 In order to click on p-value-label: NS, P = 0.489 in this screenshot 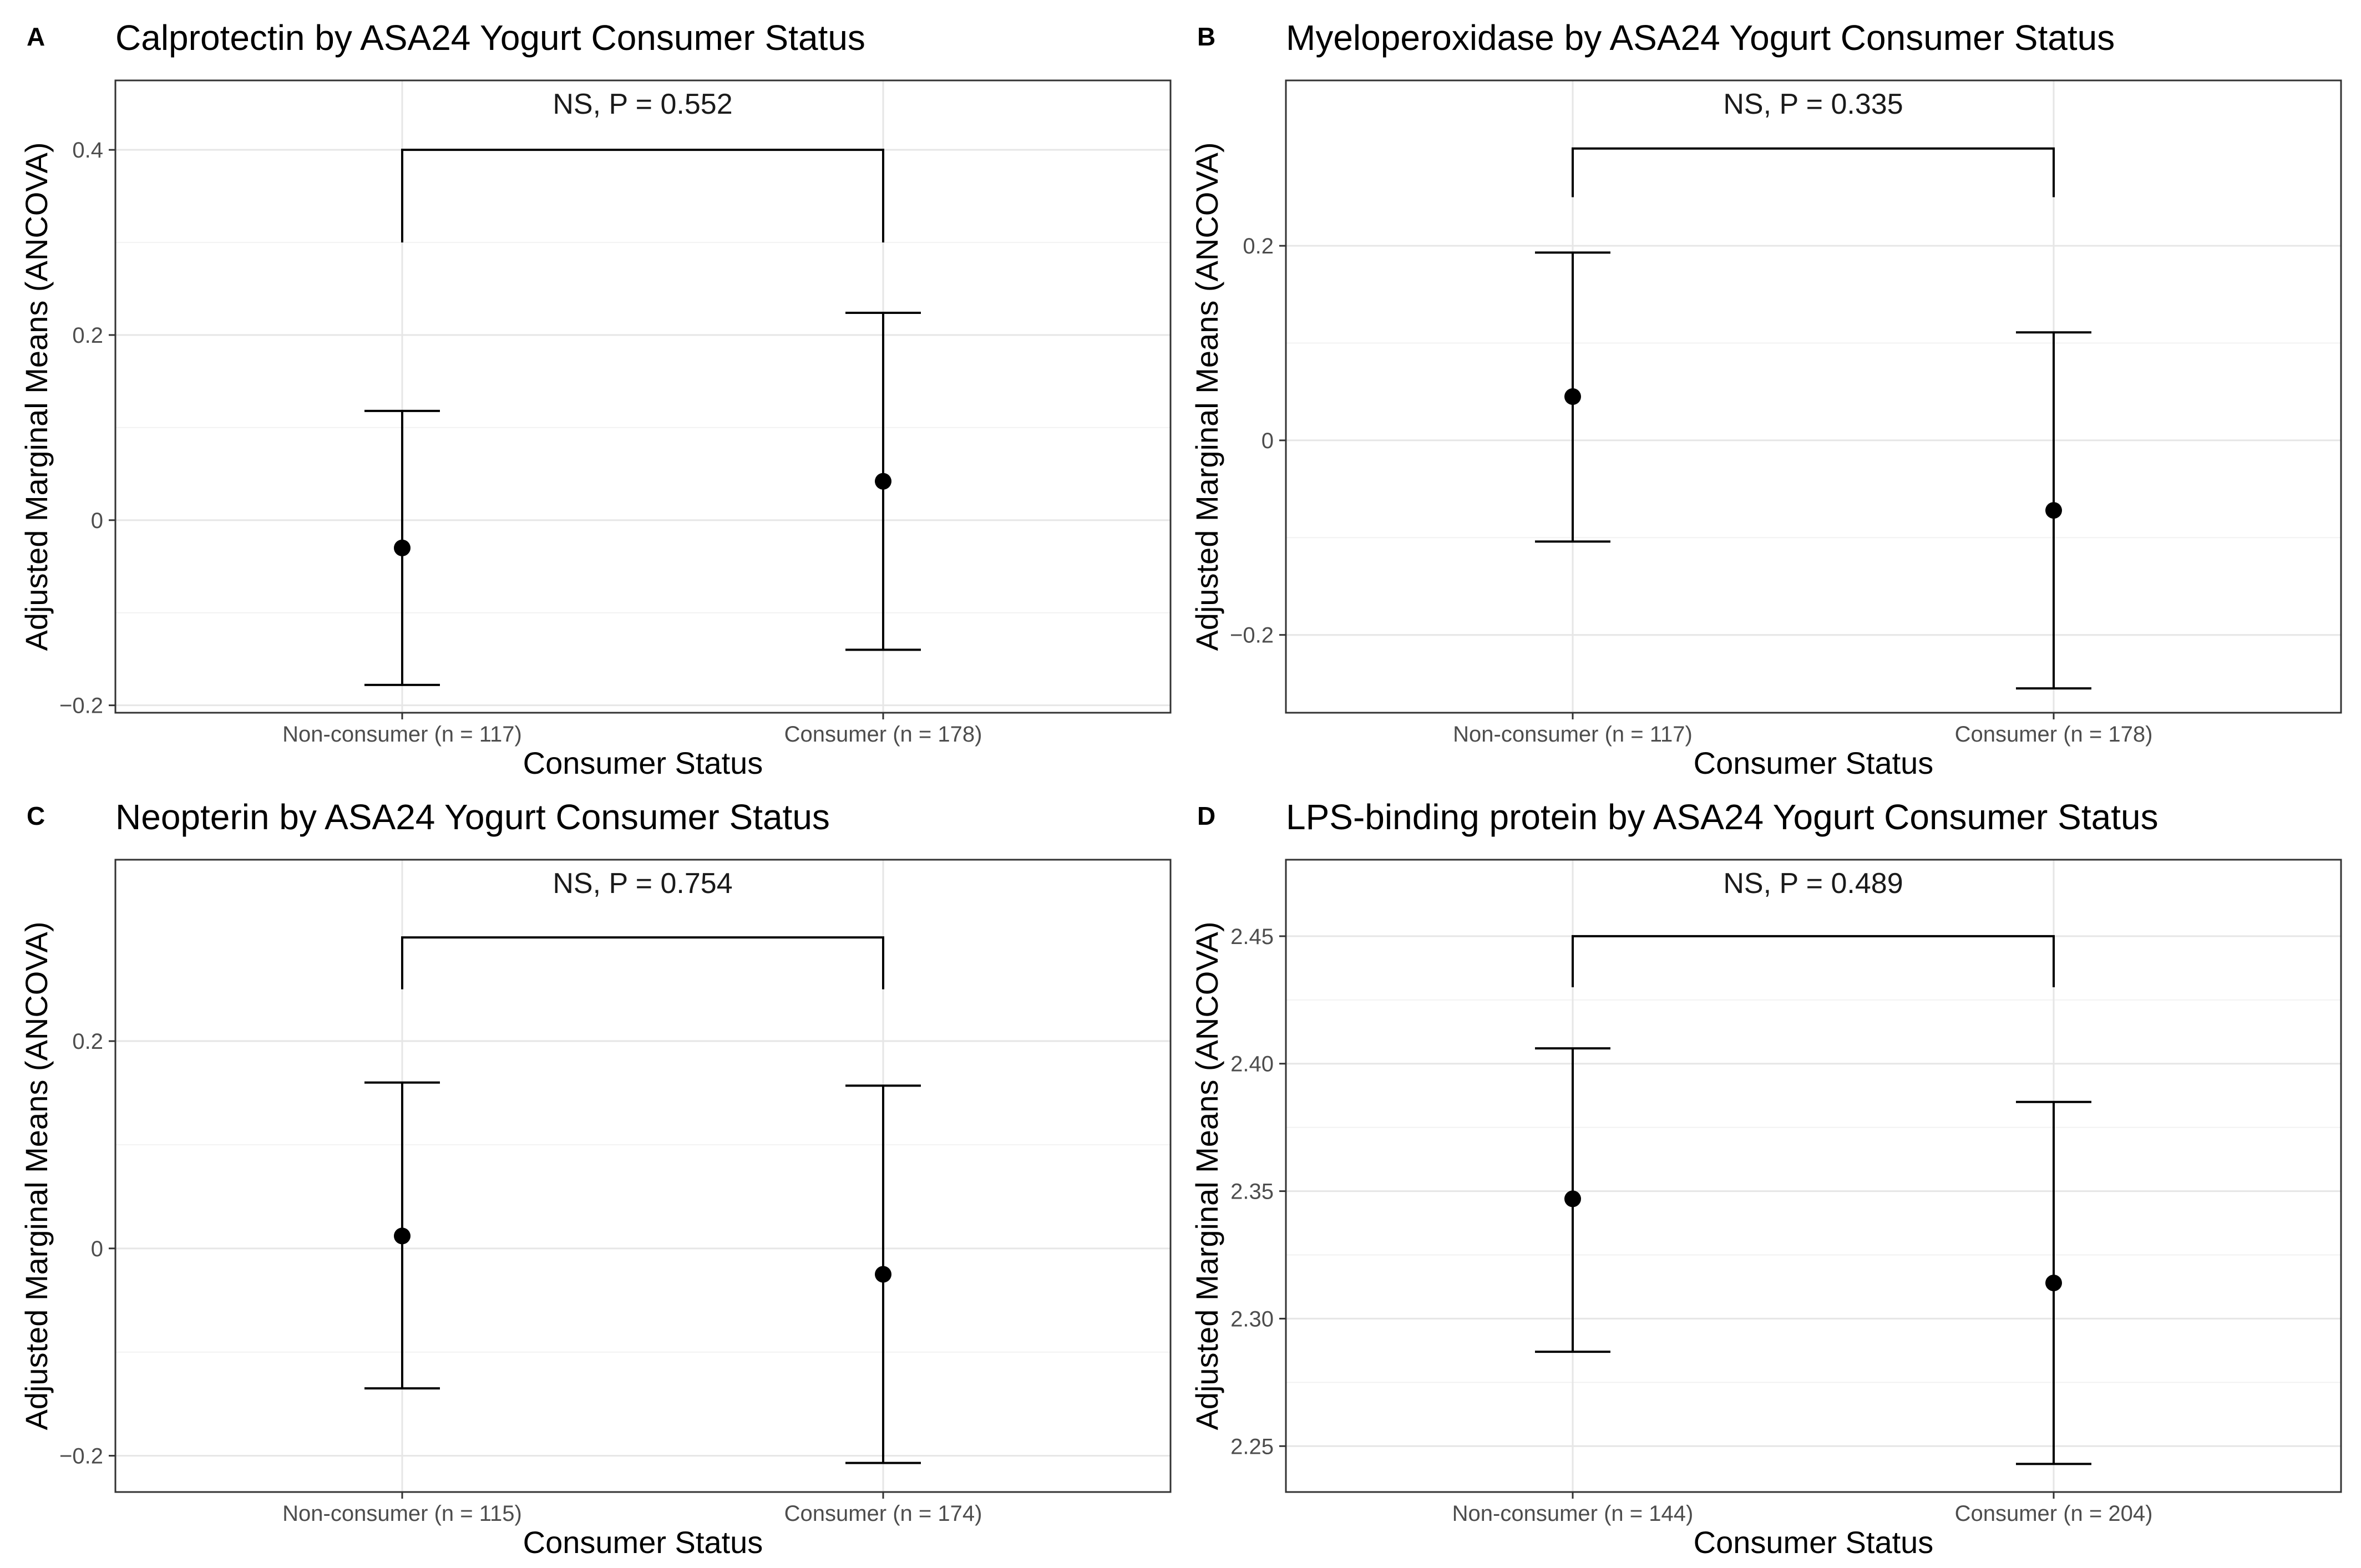, I will do `click(1813, 883)`.